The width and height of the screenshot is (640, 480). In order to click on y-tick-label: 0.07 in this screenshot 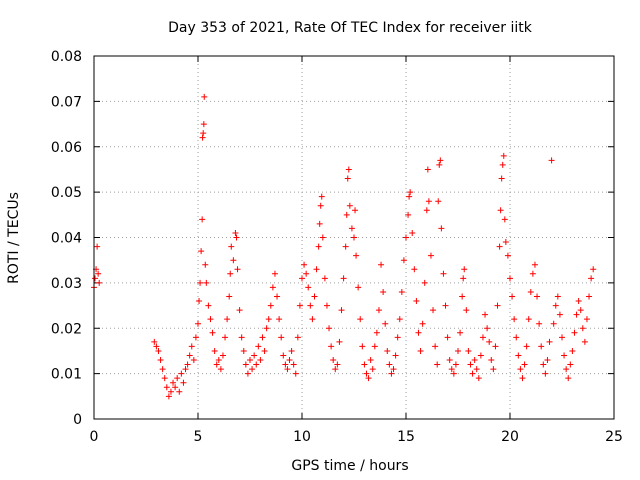, I will do `click(66, 102)`.